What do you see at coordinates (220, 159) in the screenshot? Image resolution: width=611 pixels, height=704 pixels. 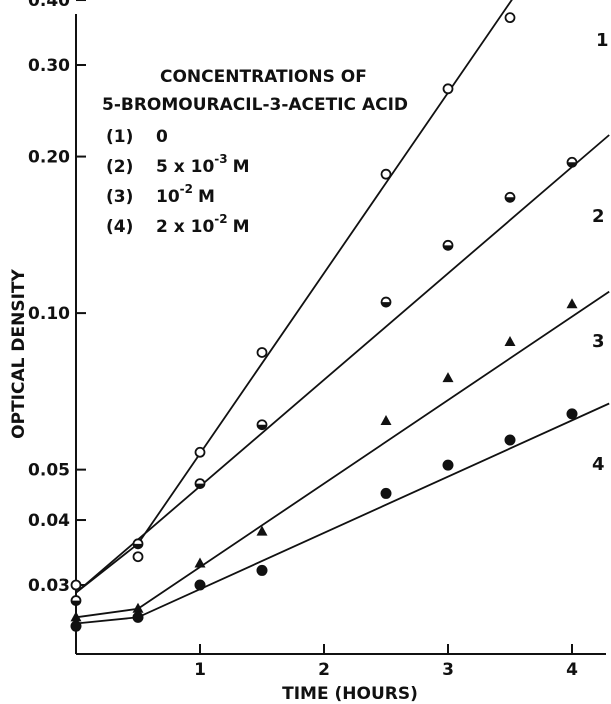 I see `legend-entry-exponent: -3` at bounding box center [220, 159].